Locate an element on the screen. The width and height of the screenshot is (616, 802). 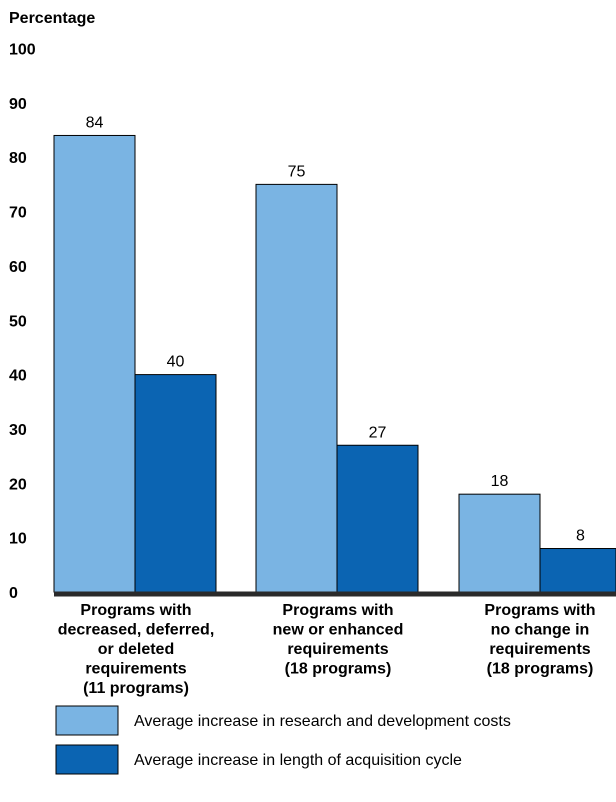
y-tick-label: 0 is located at coordinates (13, 593).